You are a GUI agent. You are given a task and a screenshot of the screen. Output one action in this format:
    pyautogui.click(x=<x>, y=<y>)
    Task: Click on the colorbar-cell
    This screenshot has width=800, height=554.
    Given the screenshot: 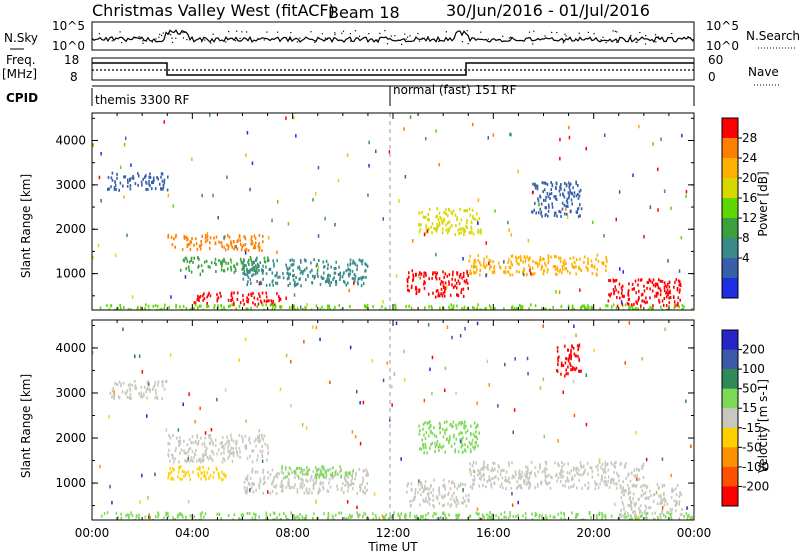 What is the action you would take?
    pyautogui.click(x=730, y=208)
    